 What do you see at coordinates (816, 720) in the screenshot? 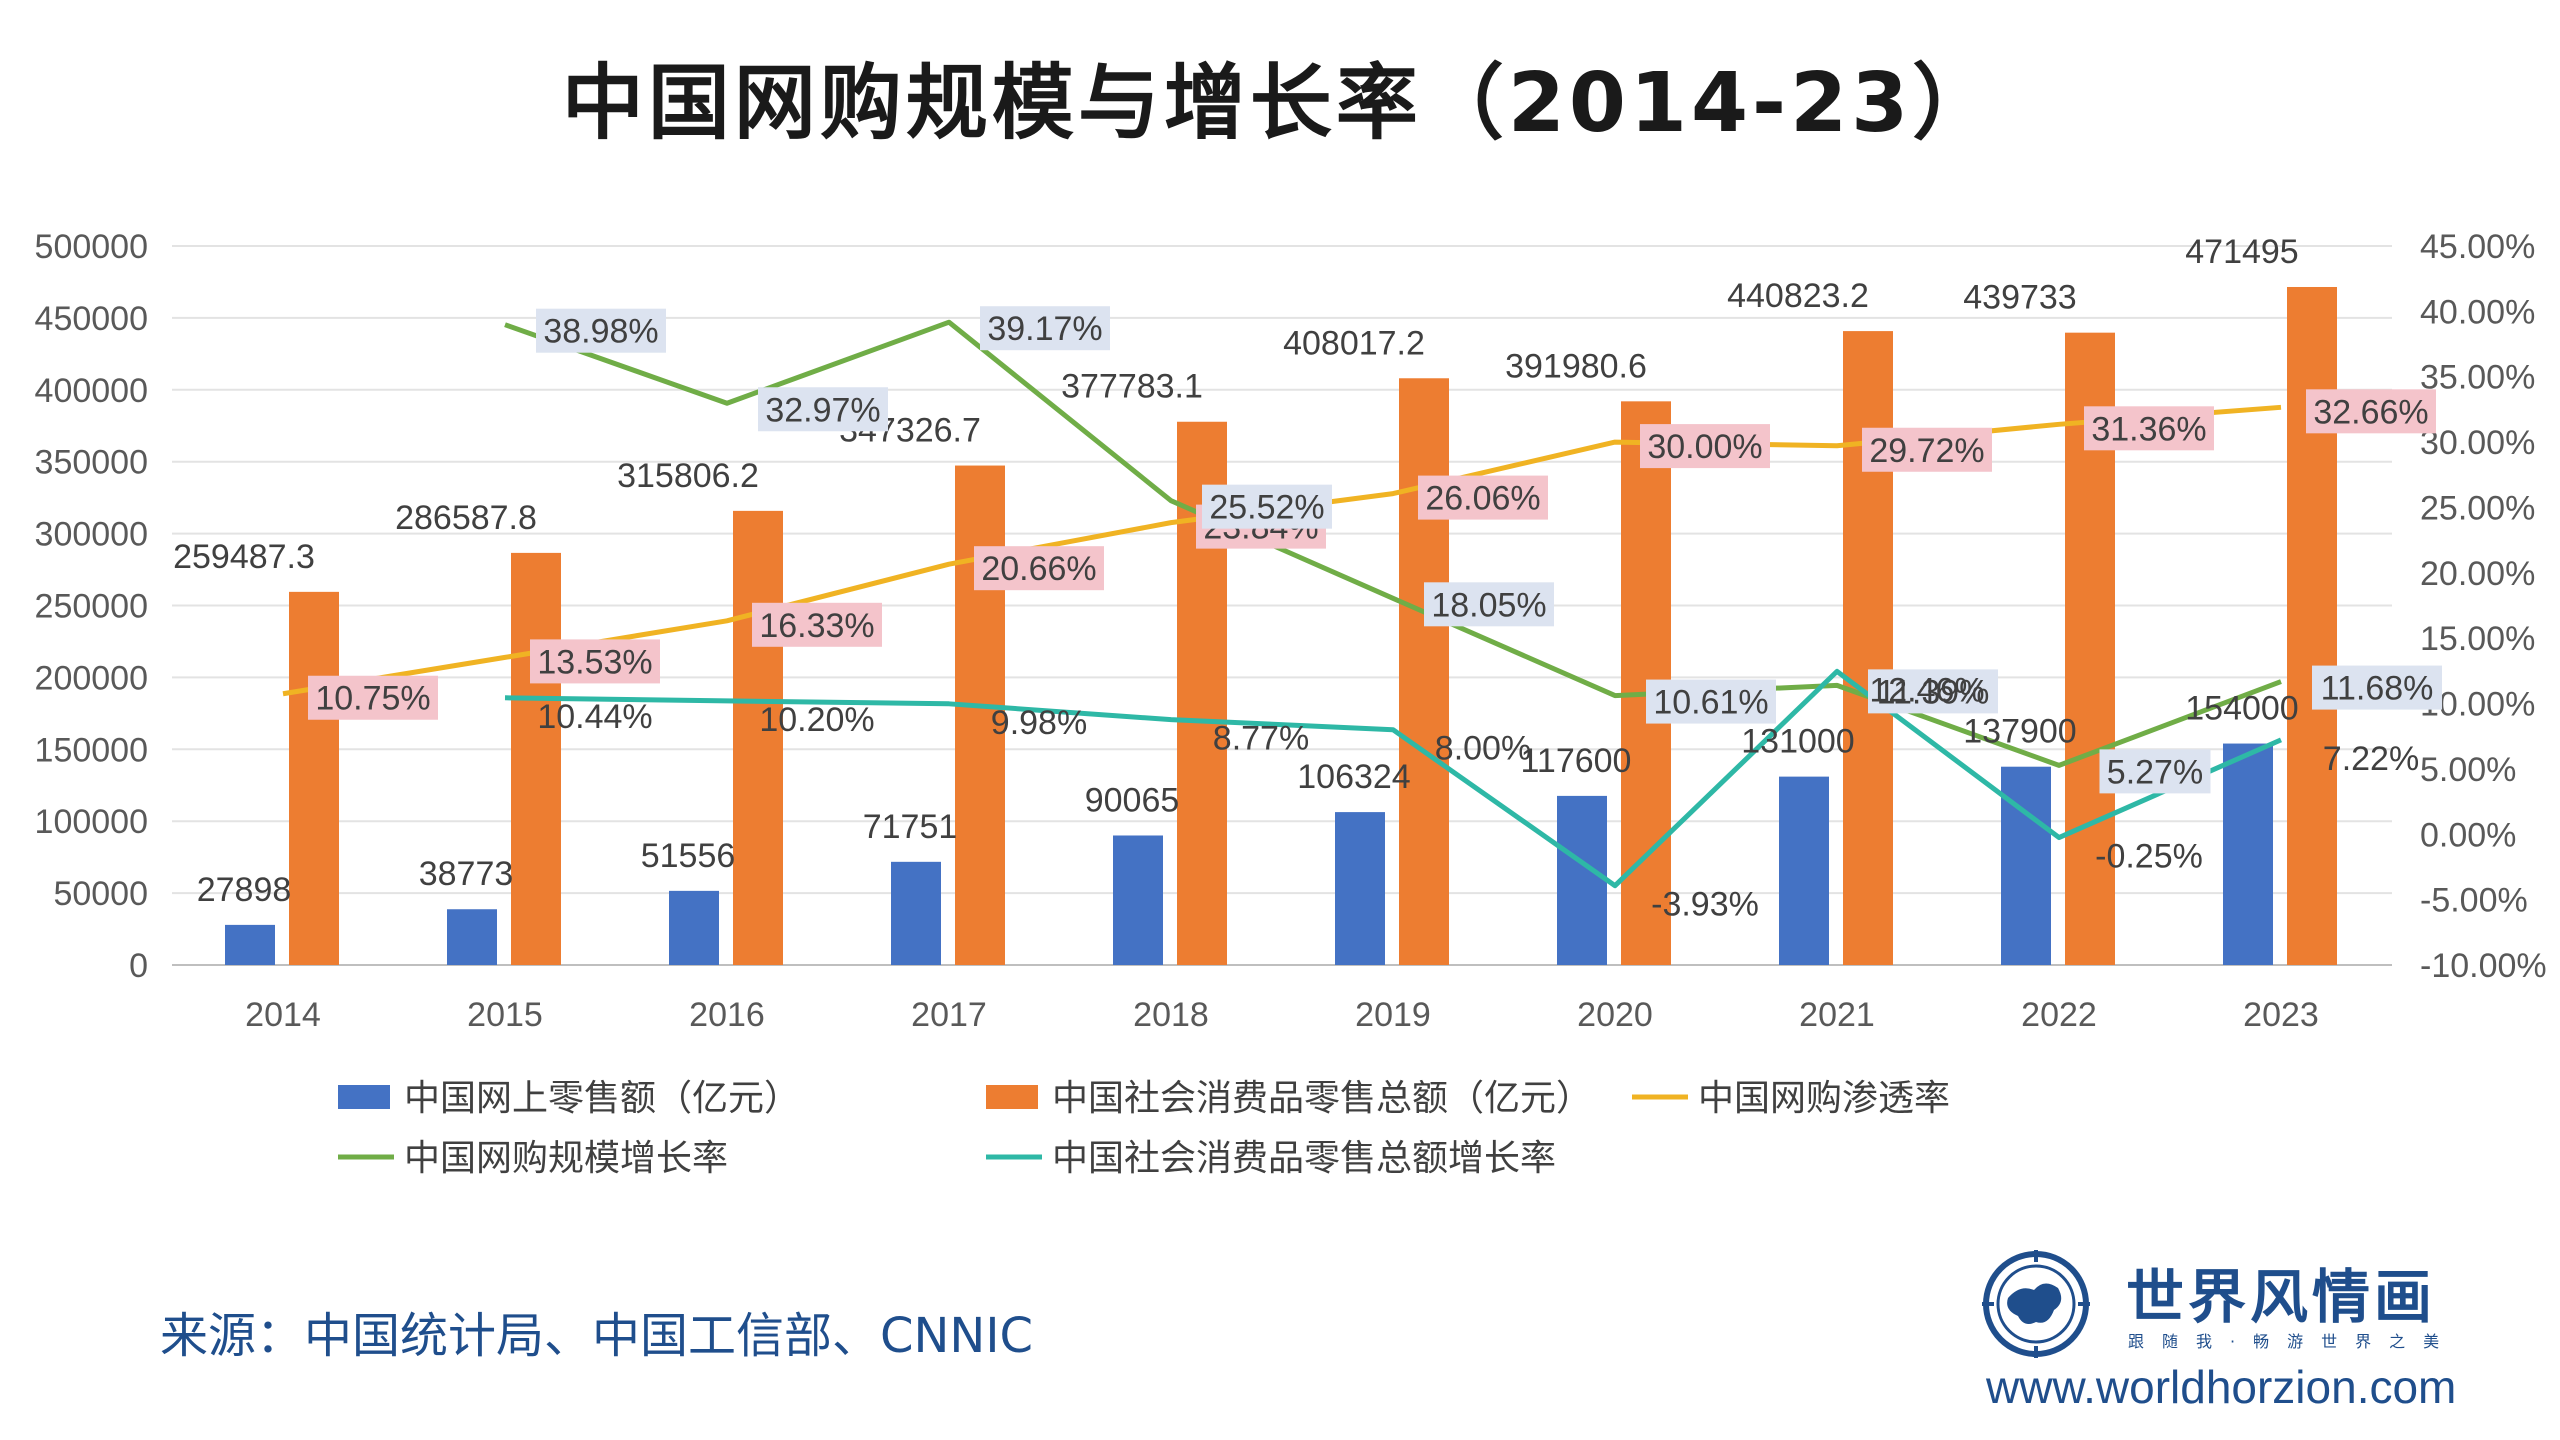
I see `total-growth-label: 10.20%` at bounding box center [816, 720].